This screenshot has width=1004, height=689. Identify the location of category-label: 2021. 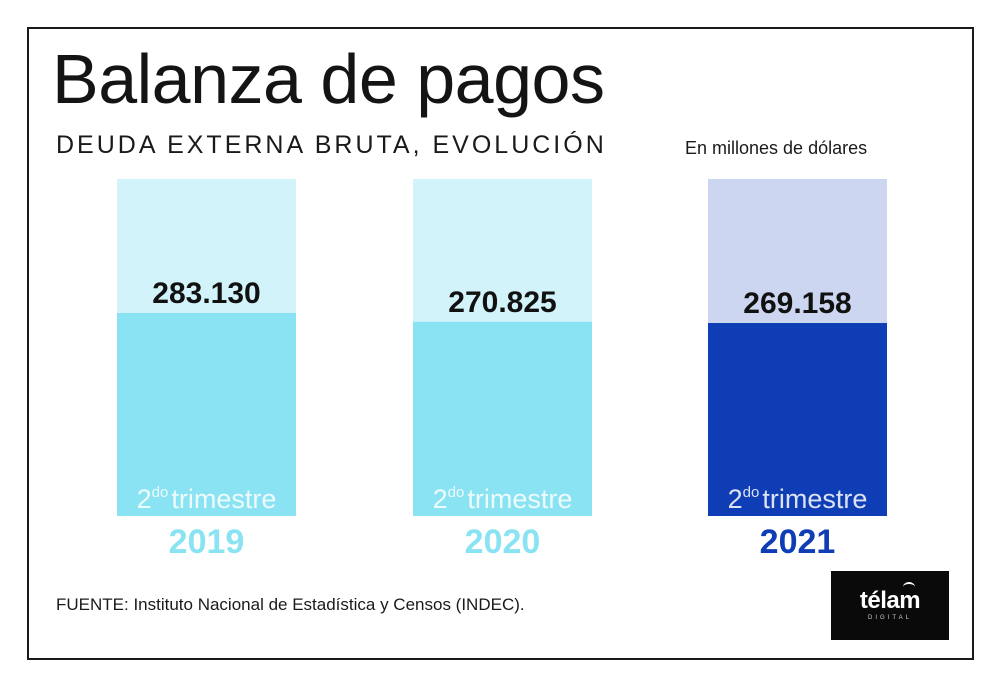
(798, 542).